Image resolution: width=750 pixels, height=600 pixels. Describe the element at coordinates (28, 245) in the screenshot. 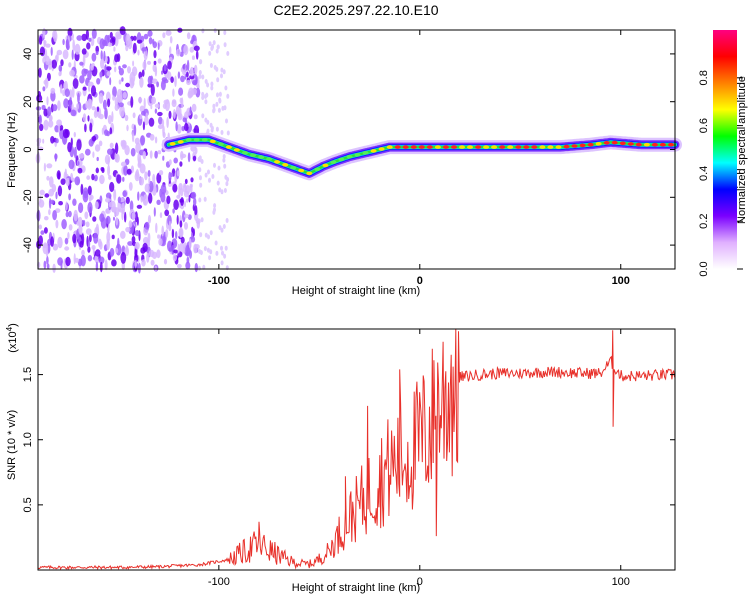

I see `y-tick-label: -40` at that location.